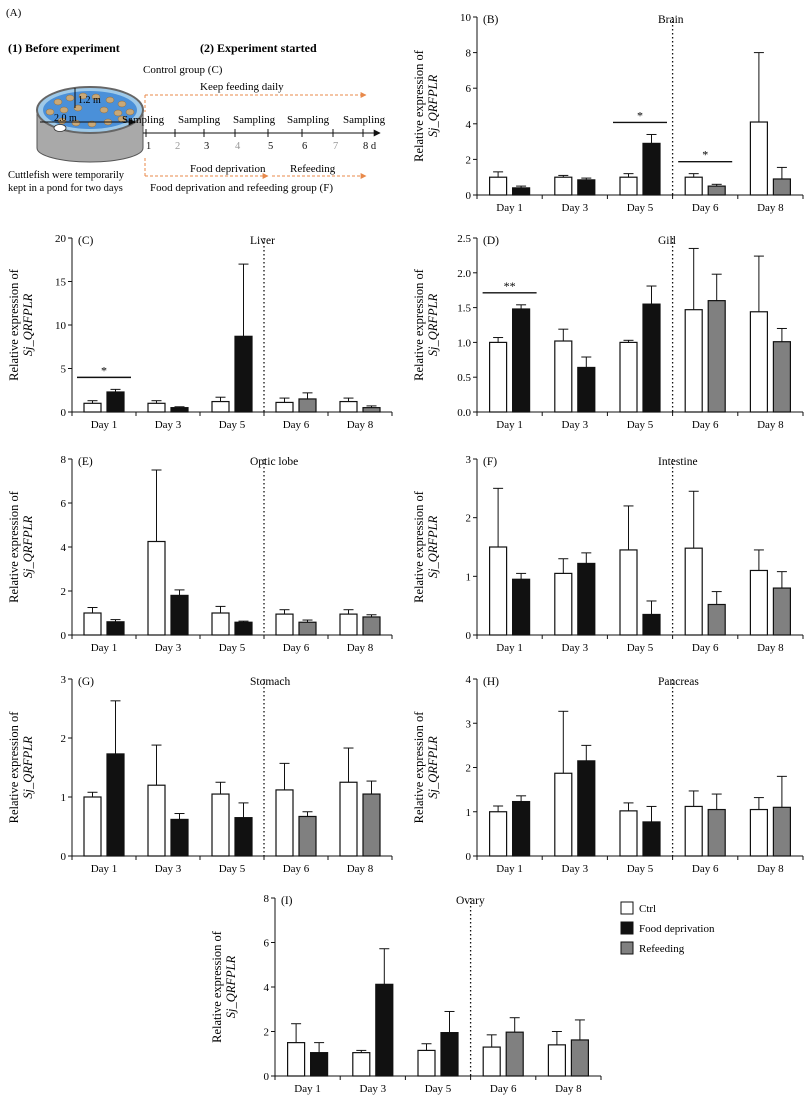 The width and height of the screenshot is (810, 1102). What do you see at coordinates (64, 504) in the screenshot?
I see `y-tick-label: 6` at bounding box center [64, 504].